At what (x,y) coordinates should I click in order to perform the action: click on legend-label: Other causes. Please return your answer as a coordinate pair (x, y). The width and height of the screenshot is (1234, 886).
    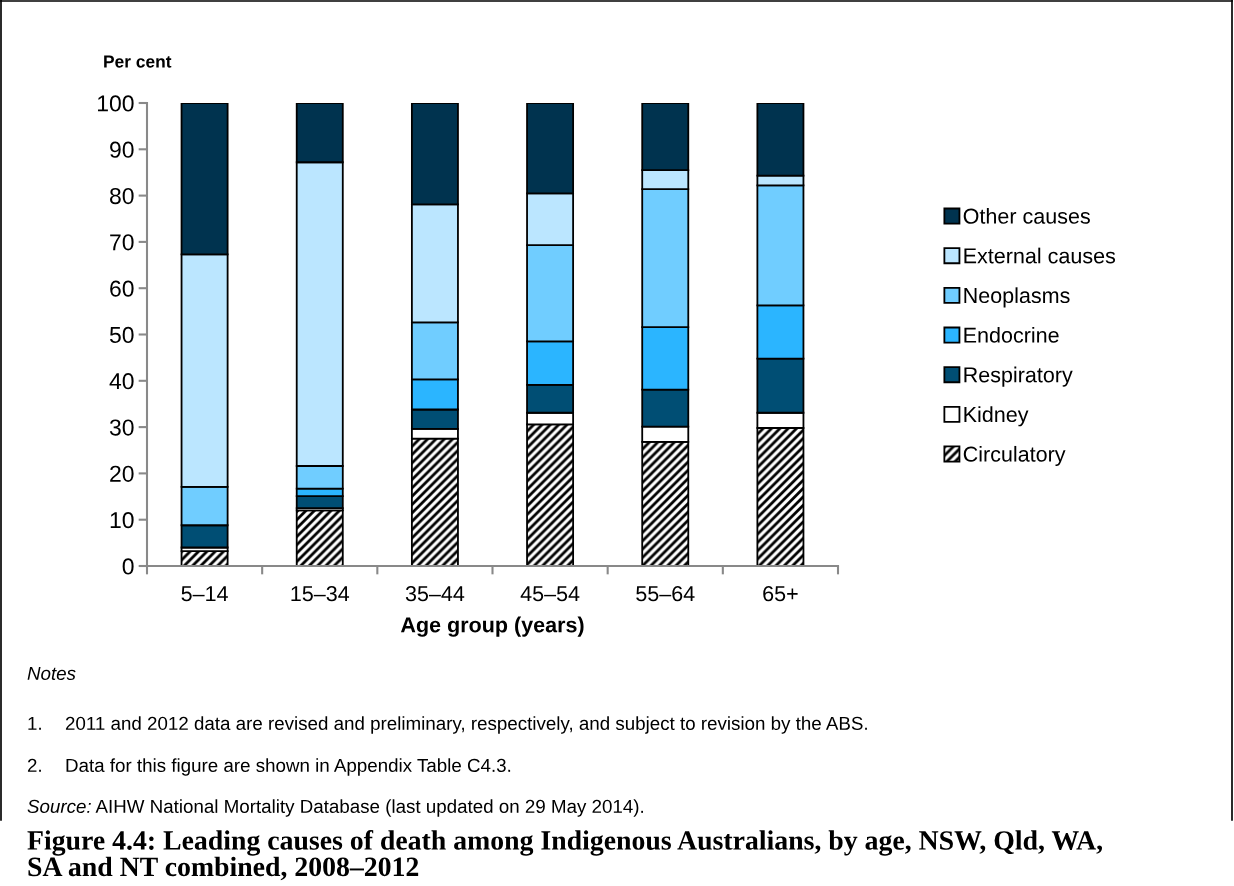
    Looking at the image, I should click on (1026, 215).